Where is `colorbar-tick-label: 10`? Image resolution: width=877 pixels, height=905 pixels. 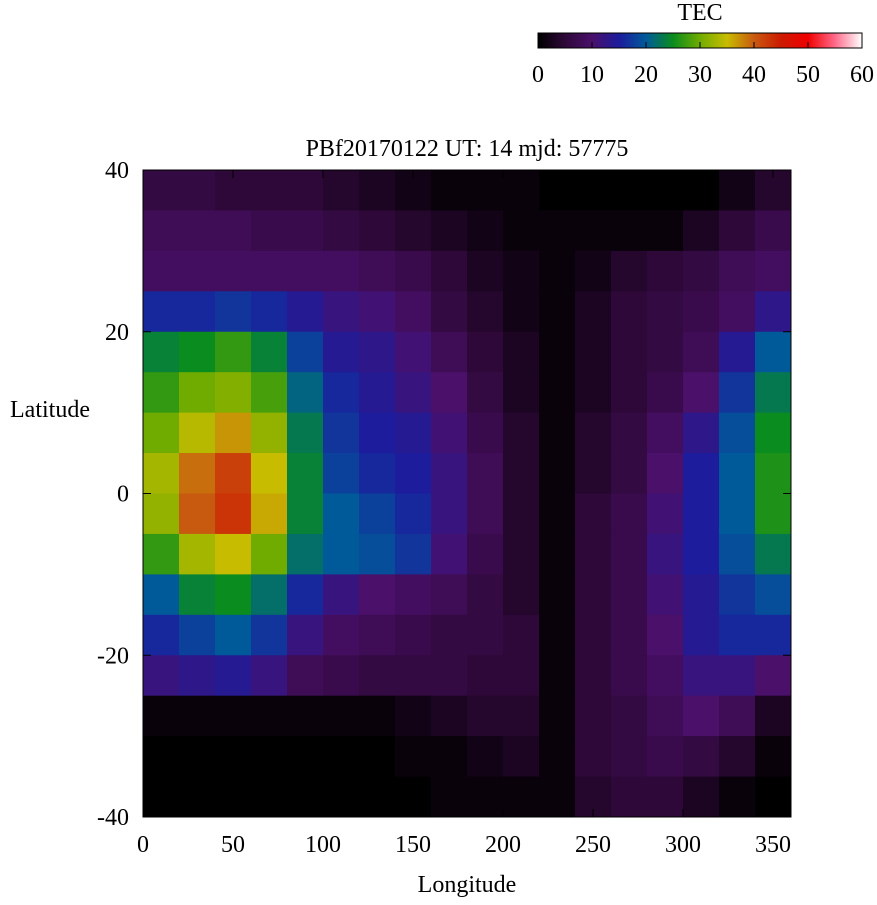 colorbar-tick-label: 10 is located at coordinates (592, 75).